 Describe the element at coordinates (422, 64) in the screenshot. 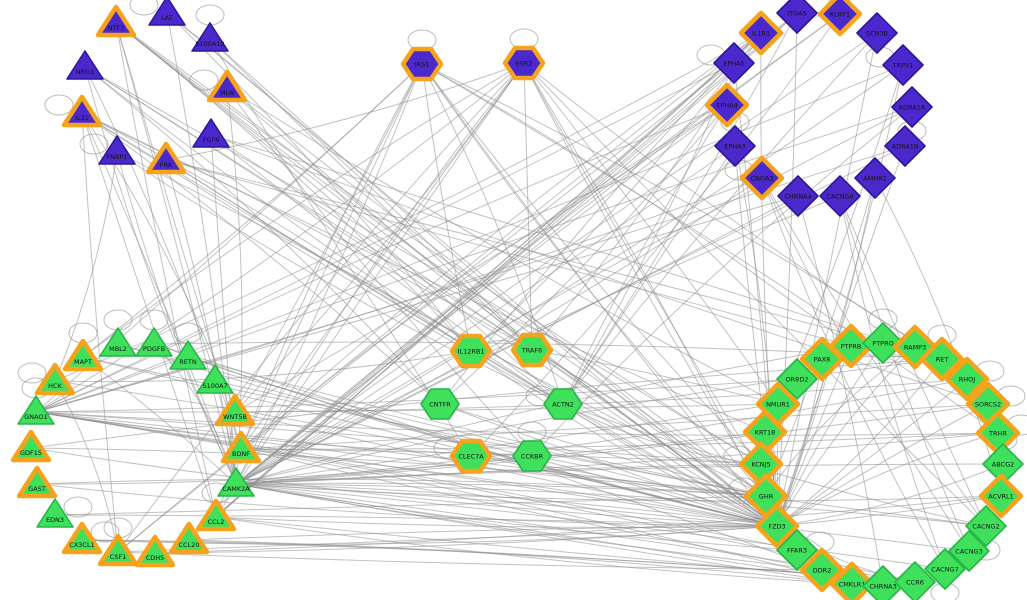

I see `node-IRS1: IRS1` at that location.